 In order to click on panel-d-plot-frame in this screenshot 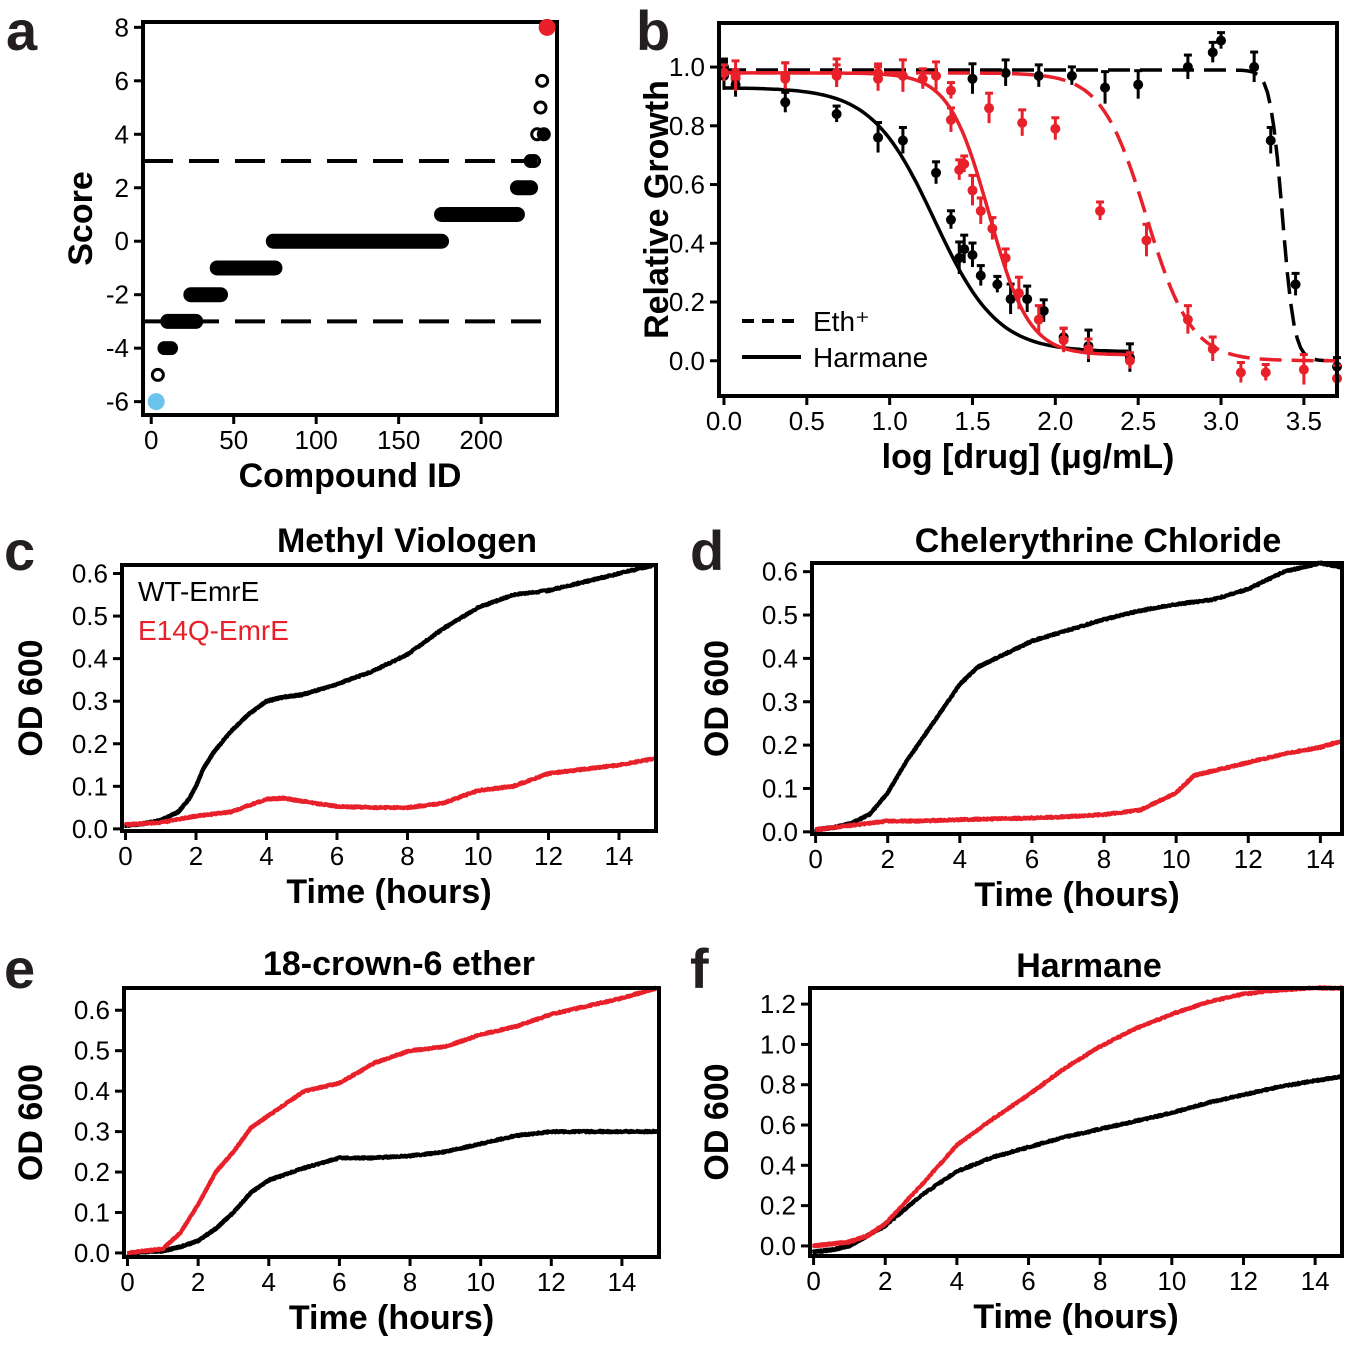, I will do `click(1077, 698)`.